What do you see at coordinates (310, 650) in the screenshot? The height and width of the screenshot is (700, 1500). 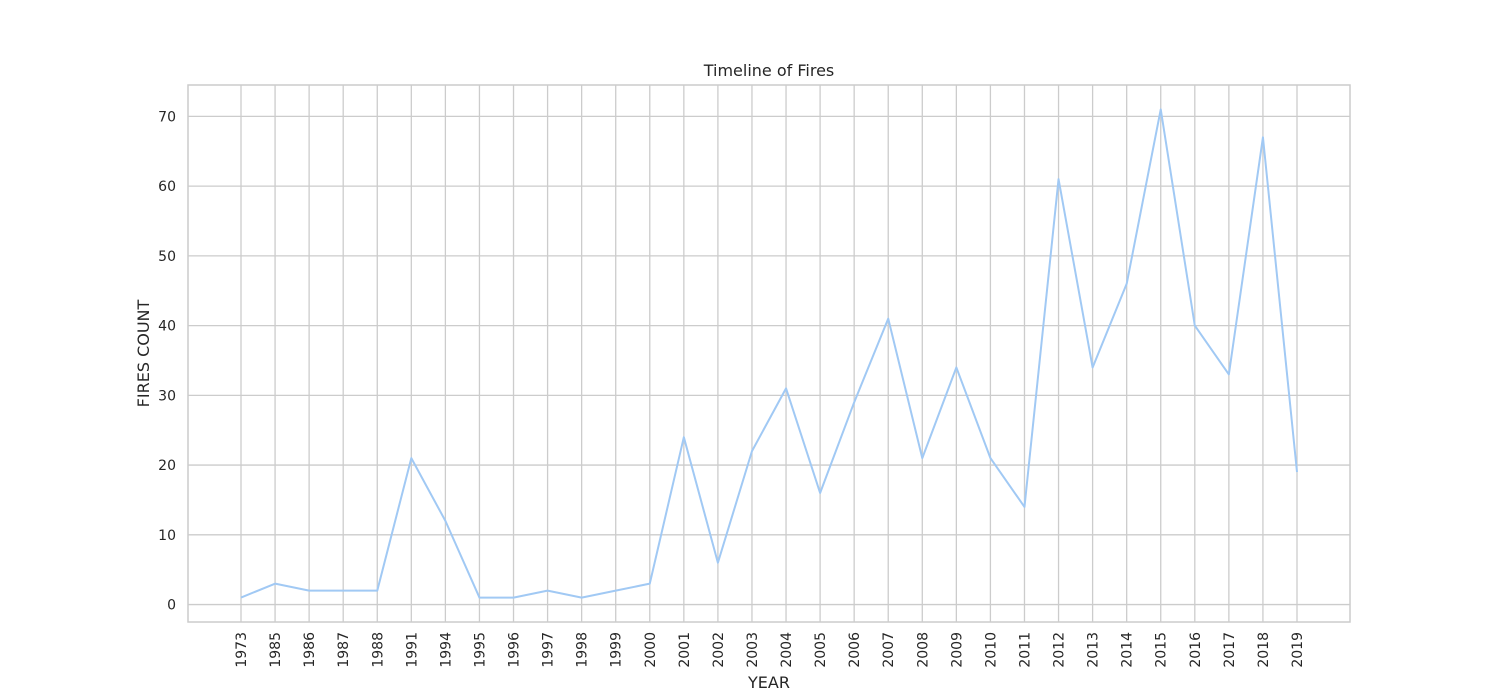 I see `x-tick-label: 1986` at bounding box center [310, 650].